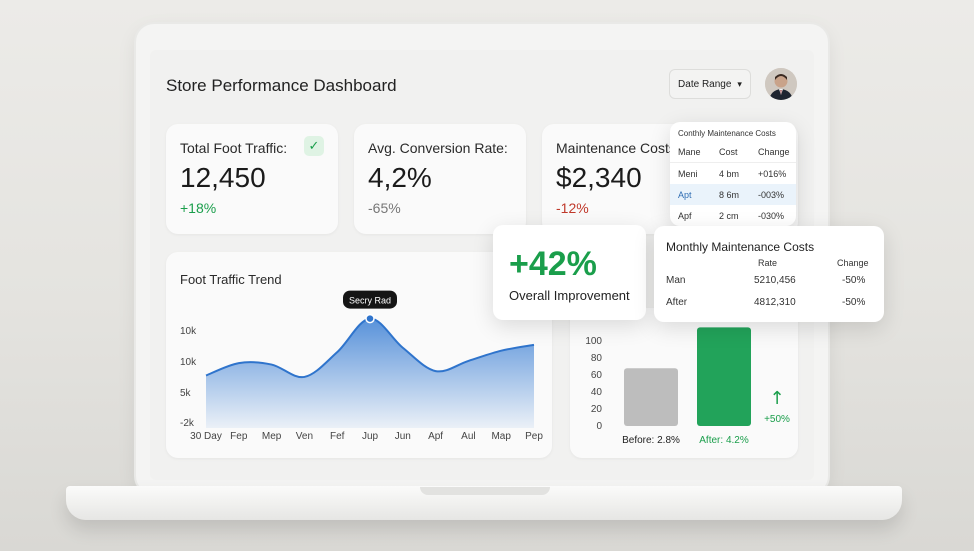 This screenshot has height=551, width=974. I want to click on monthly-row-rate: 4812,310, so click(775, 302).